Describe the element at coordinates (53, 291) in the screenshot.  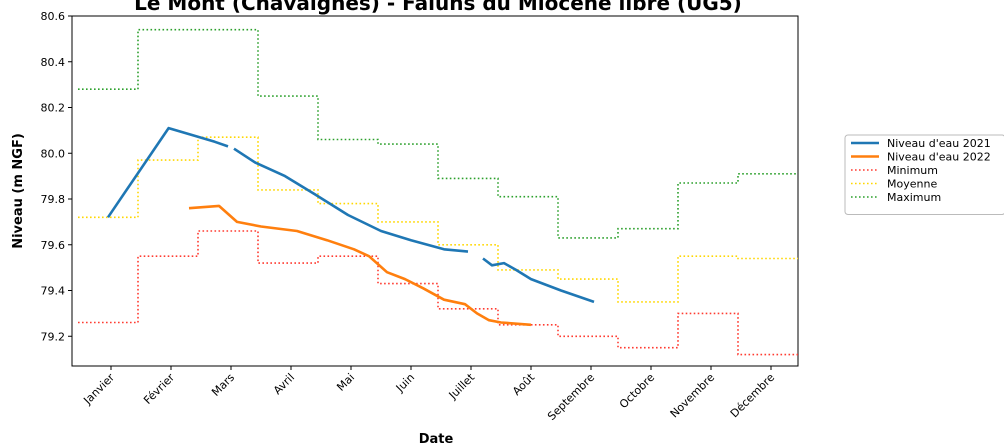
I see `y-tick-label: 79.4` at that location.